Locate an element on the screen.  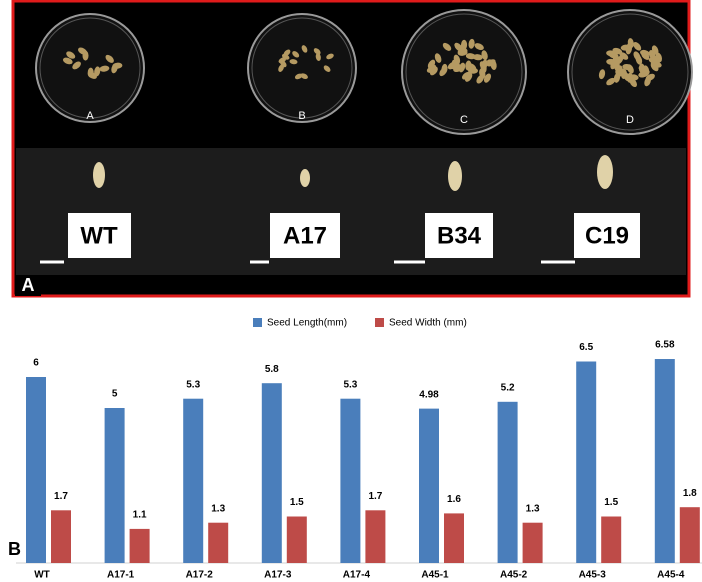
legend-label: Seed Length(mm) is located at coordinates (307, 323).